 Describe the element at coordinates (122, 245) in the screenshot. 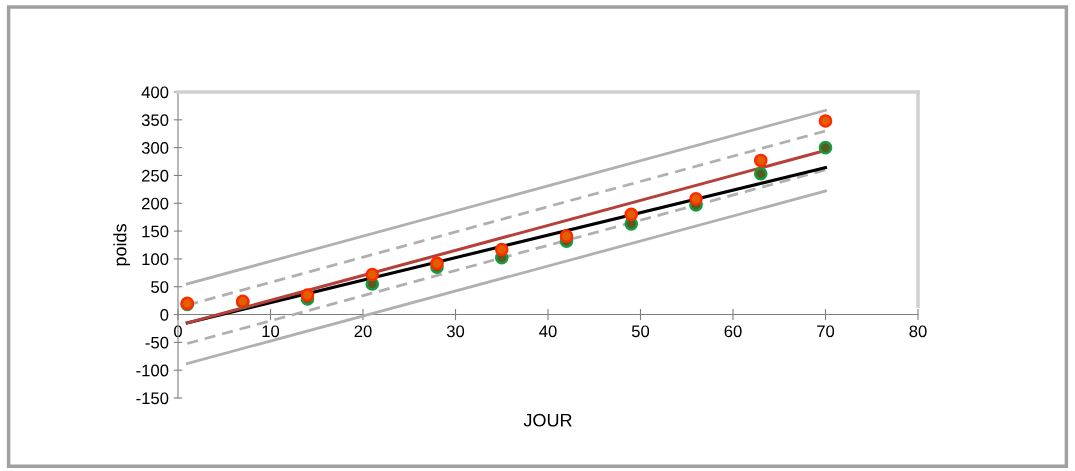

I see `y-axis-title: poids` at that location.